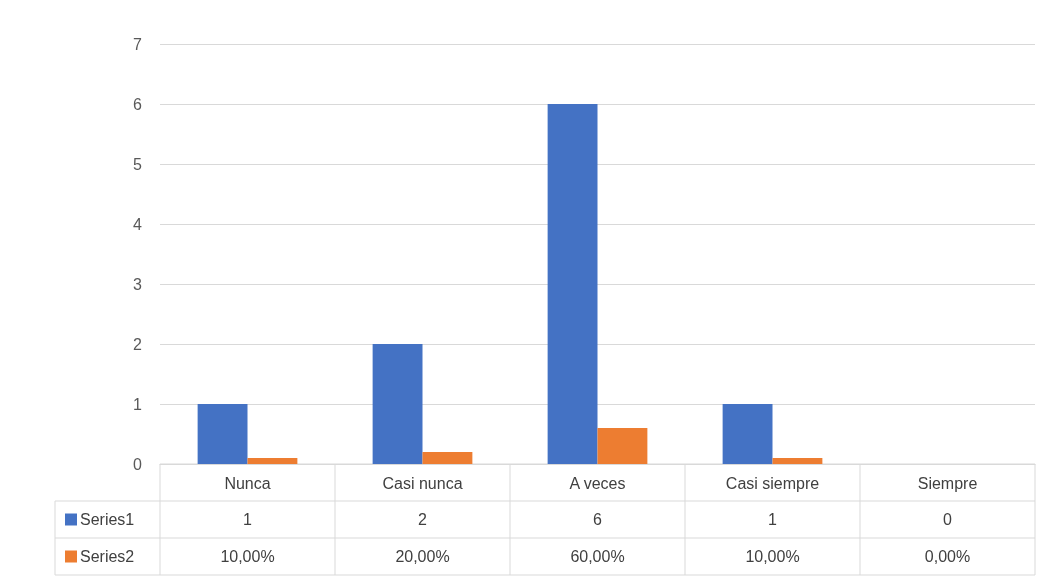 The width and height of the screenshot is (1051, 583). Describe the element at coordinates (107, 556) in the screenshot. I see `legend-label: Series2` at that location.